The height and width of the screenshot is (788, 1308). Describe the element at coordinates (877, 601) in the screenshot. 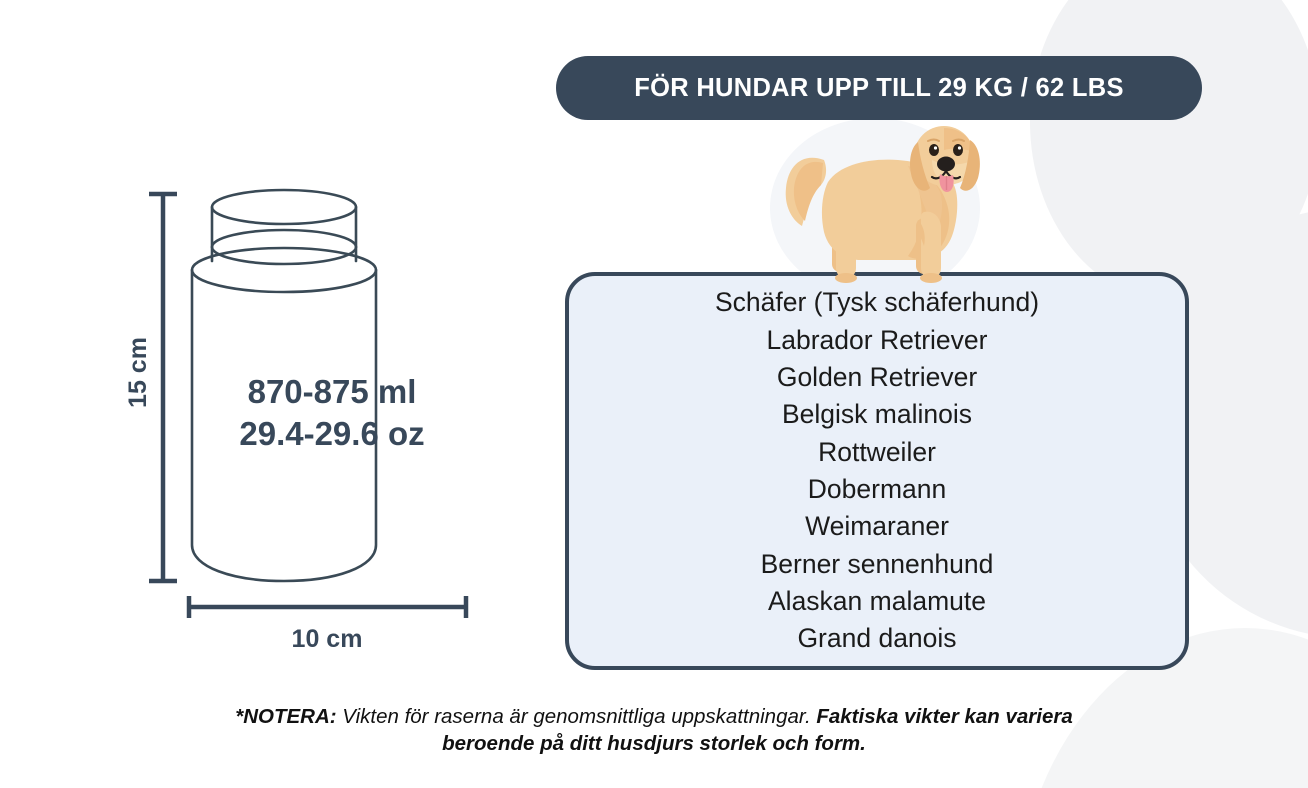

I see `breed-item: Alaskan malamute` at that location.